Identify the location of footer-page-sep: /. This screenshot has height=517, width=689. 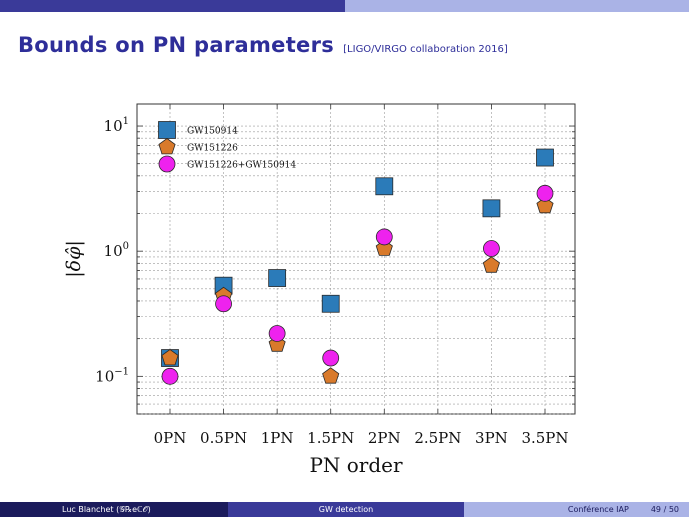
(665, 509).